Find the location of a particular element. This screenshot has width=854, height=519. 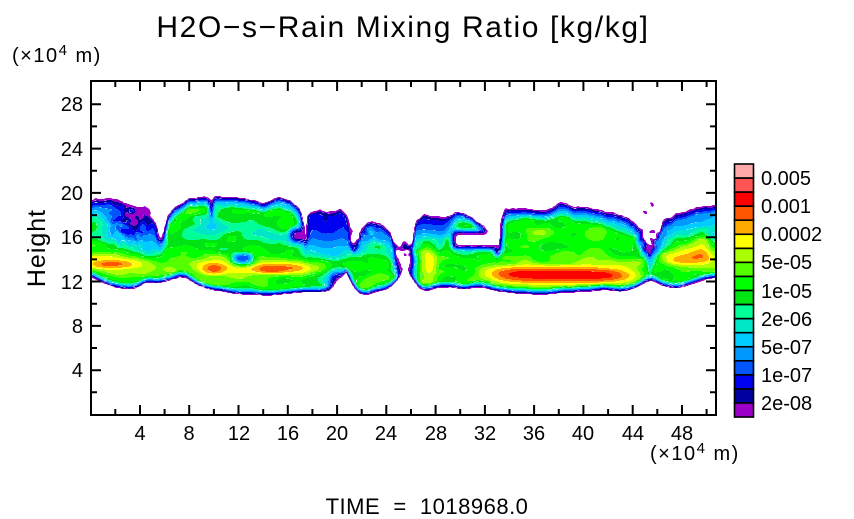

svg-text: 0.0002 is located at coordinates (791, 235).